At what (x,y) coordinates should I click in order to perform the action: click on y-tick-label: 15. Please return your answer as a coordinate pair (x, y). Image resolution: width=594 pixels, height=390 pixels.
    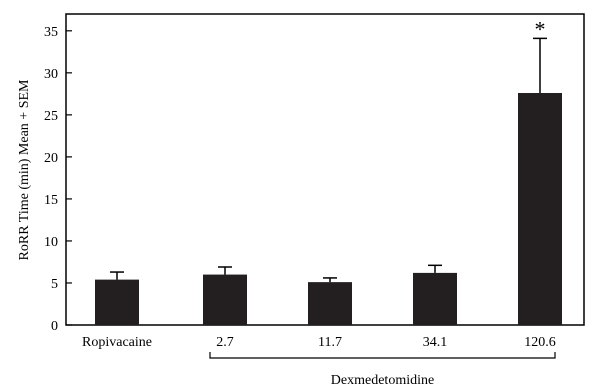
    Looking at the image, I should click on (51, 200).